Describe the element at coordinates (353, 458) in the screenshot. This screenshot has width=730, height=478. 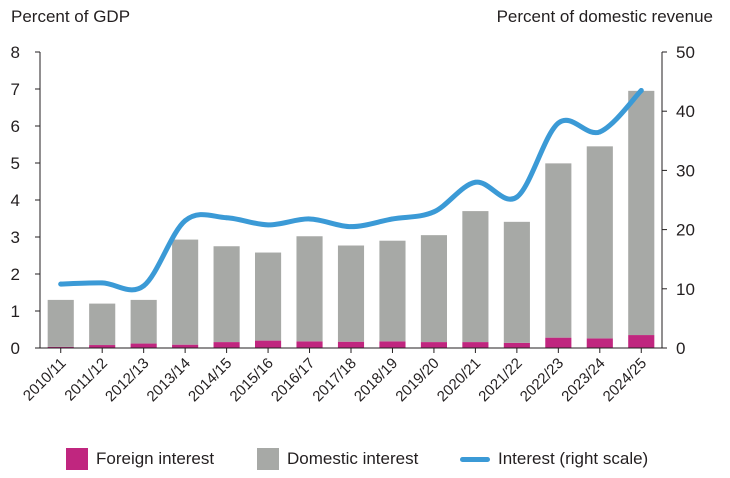
I see `legend-label-domestic-interest: Domestic interest` at that location.